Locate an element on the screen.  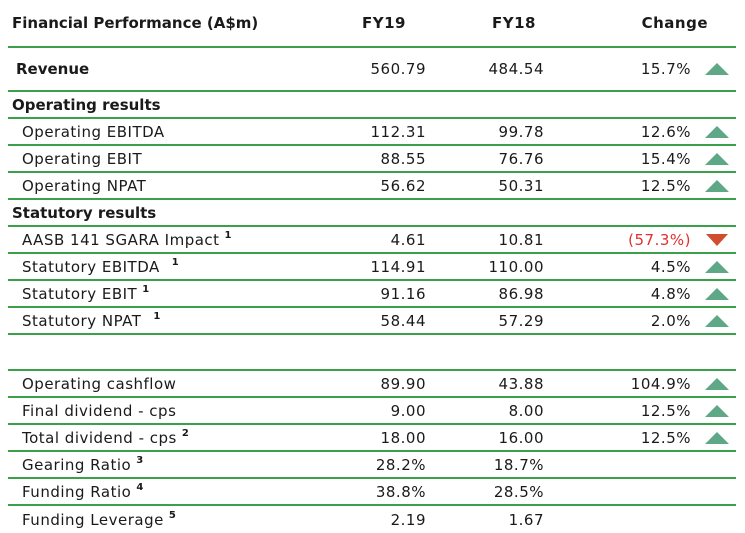
table-title: Financial Performance (A$m) is located at coordinates (135, 23).